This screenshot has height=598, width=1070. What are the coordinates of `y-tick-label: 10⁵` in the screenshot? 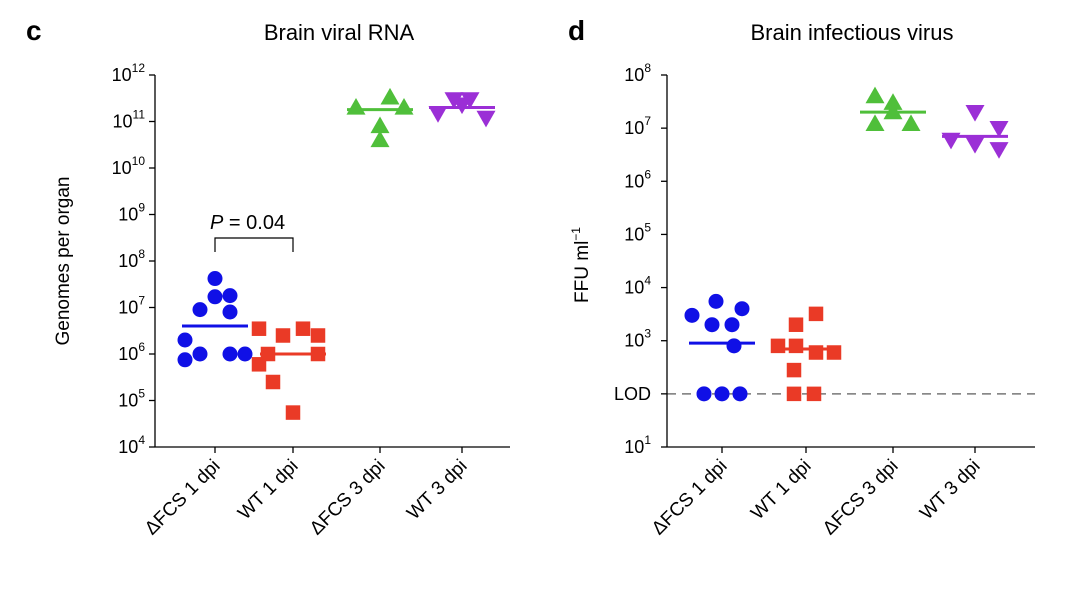 It's located at (637, 232).